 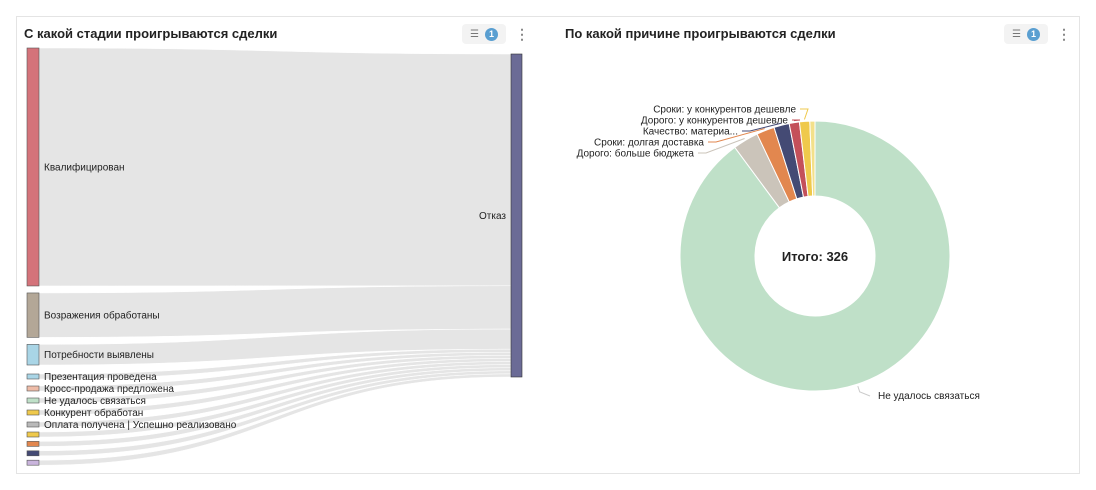 What do you see at coordinates (516, 215) in the screenshot?
I see `sankey-target-node` at bounding box center [516, 215].